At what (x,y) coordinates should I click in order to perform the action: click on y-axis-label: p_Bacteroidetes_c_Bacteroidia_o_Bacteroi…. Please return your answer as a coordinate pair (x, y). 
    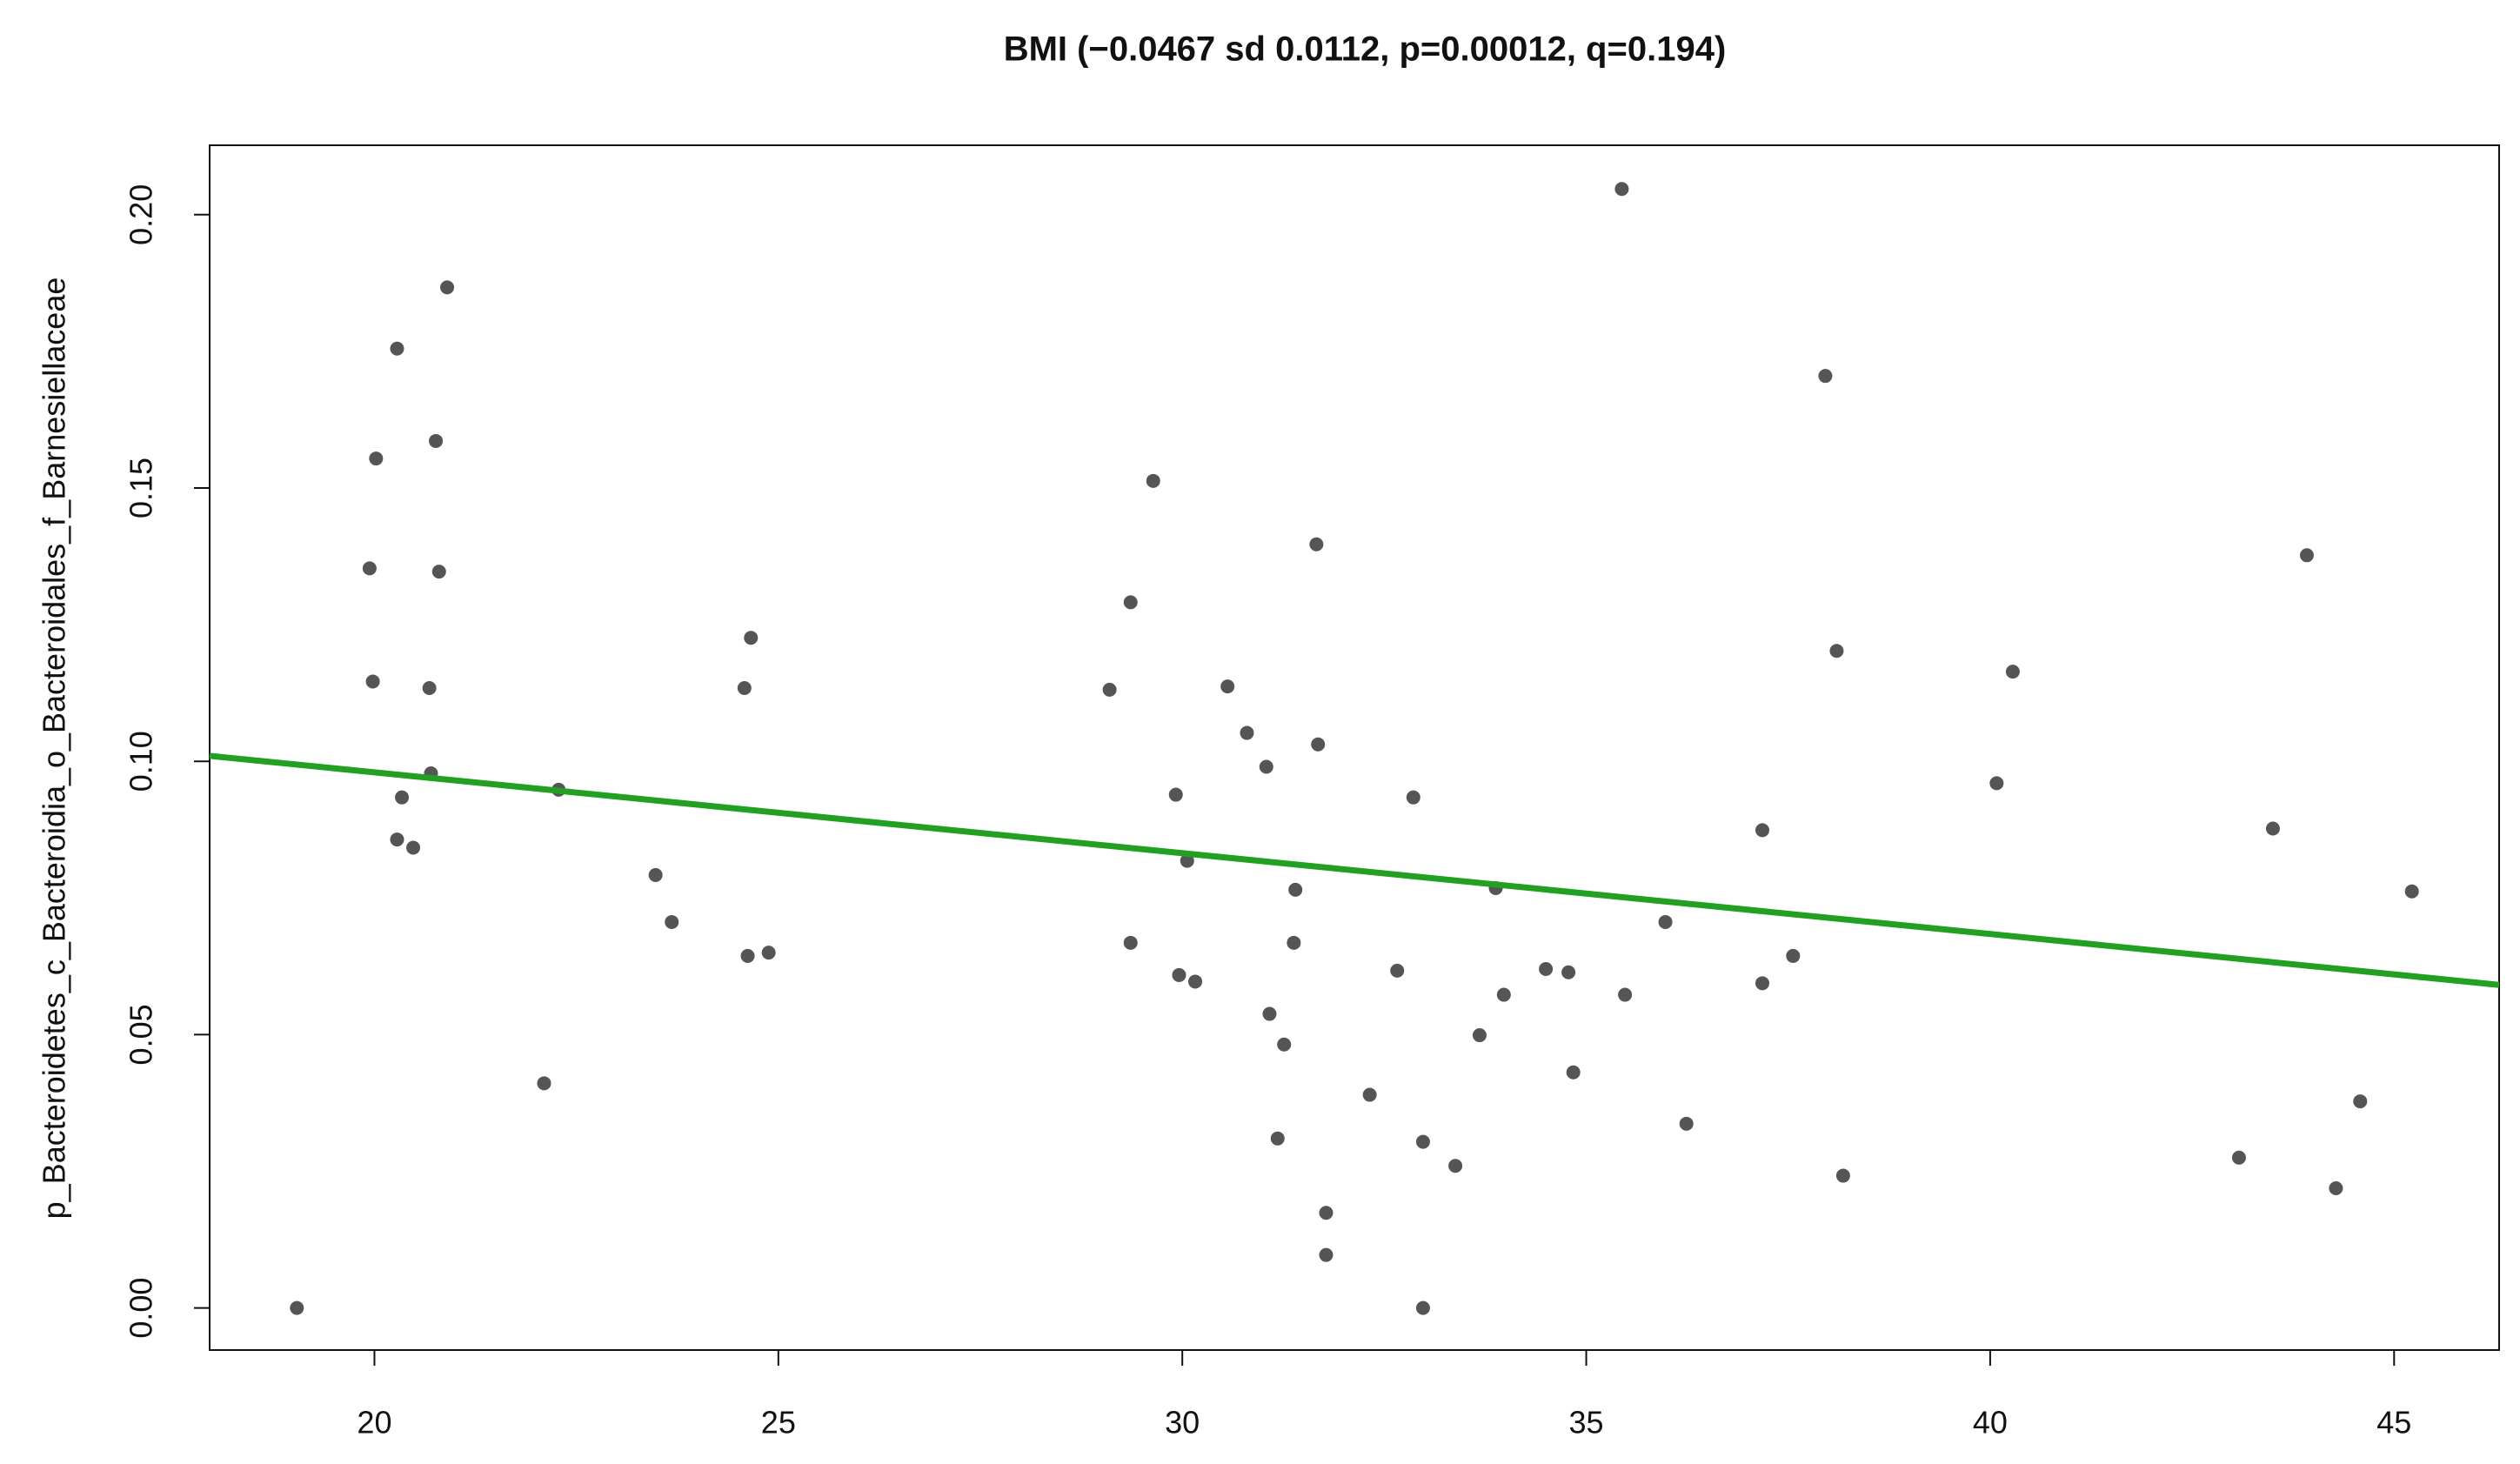
    Looking at the image, I should click on (54, 748).